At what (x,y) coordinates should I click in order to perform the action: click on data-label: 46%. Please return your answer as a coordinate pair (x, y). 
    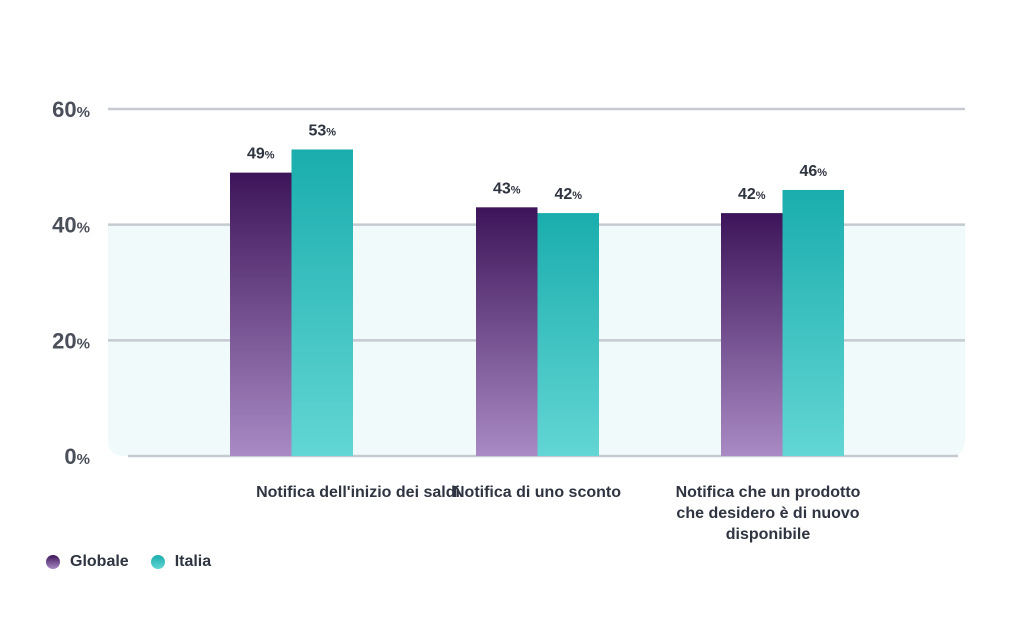
    Looking at the image, I should click on (813, 171).